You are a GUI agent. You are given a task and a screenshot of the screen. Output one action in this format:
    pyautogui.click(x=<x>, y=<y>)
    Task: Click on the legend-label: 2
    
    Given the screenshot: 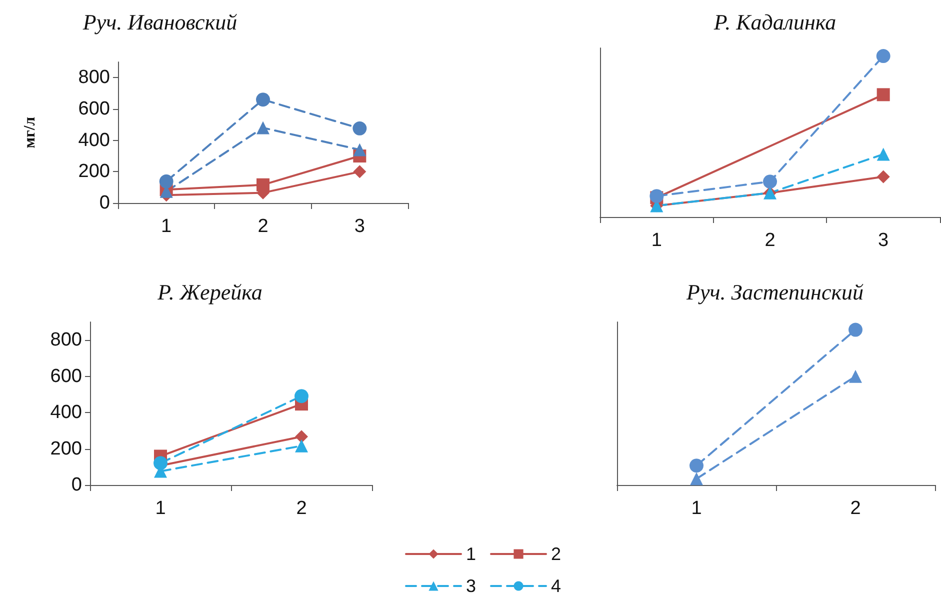 What is the action you would take?
    pyautogui.click(x=556, y=554)
    